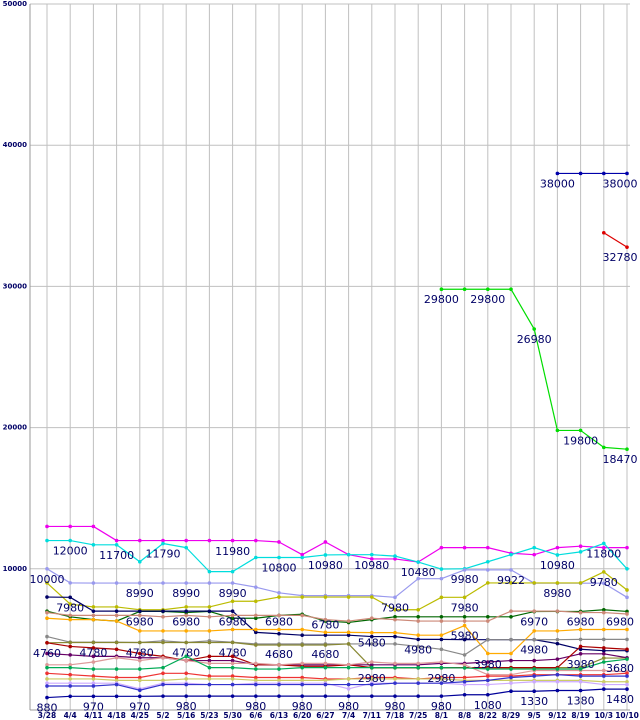 This screenshot has height=720, width=640. Describe the element at coordinates (15, 569) in the screenshot. I see `y-tick-label: 10000` at that location.